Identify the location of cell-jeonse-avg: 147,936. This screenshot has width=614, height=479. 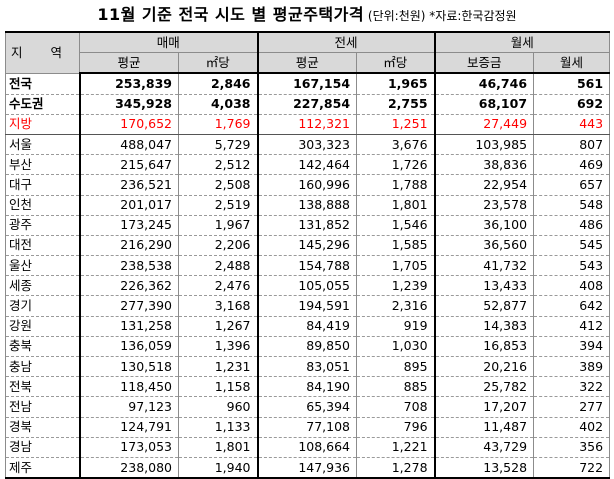
(307, 468).